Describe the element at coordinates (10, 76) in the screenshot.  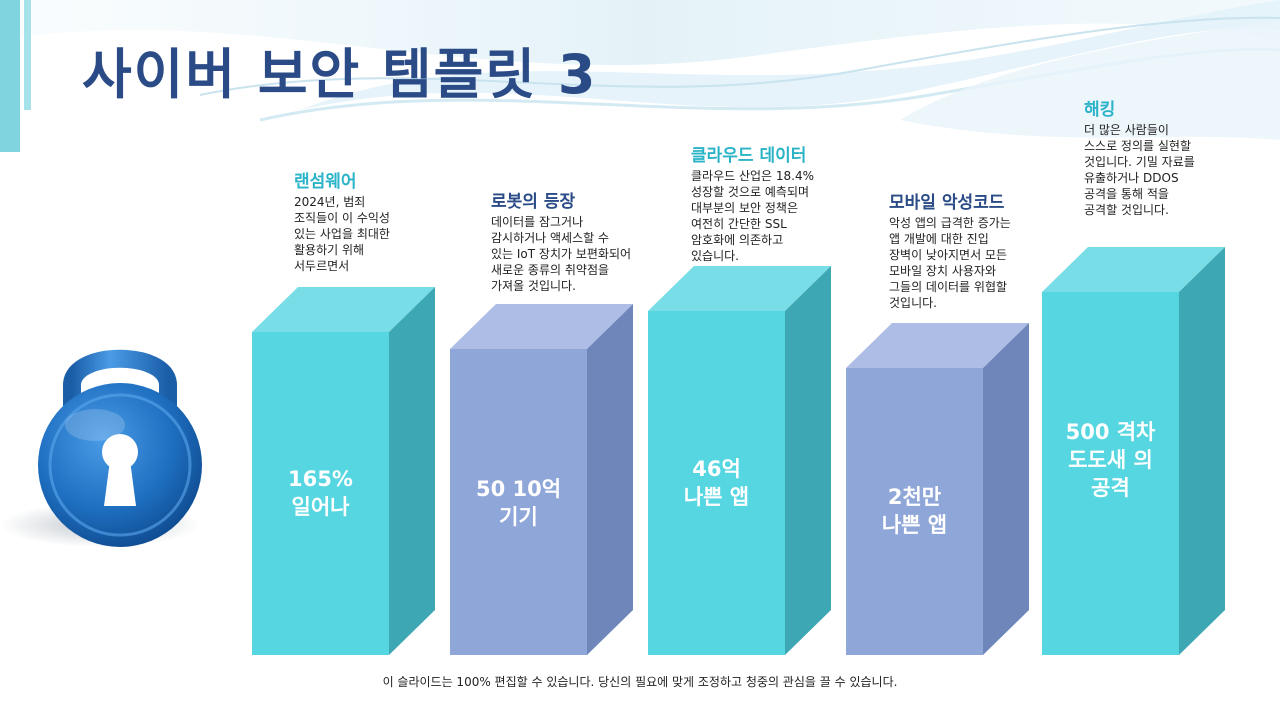
I see `accent-bar` at that location.